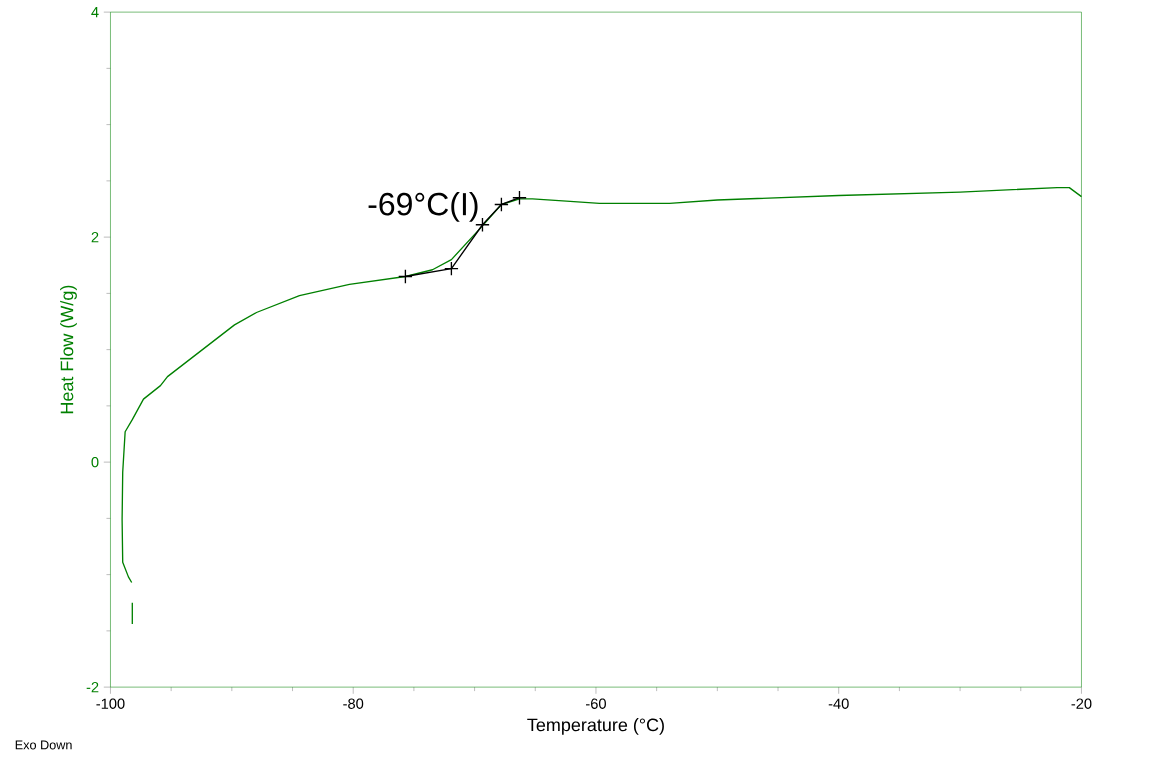 The image size is (1170, 758). I want to click on y-axis-title: Heat Flow (W/g), so click(68, 349).